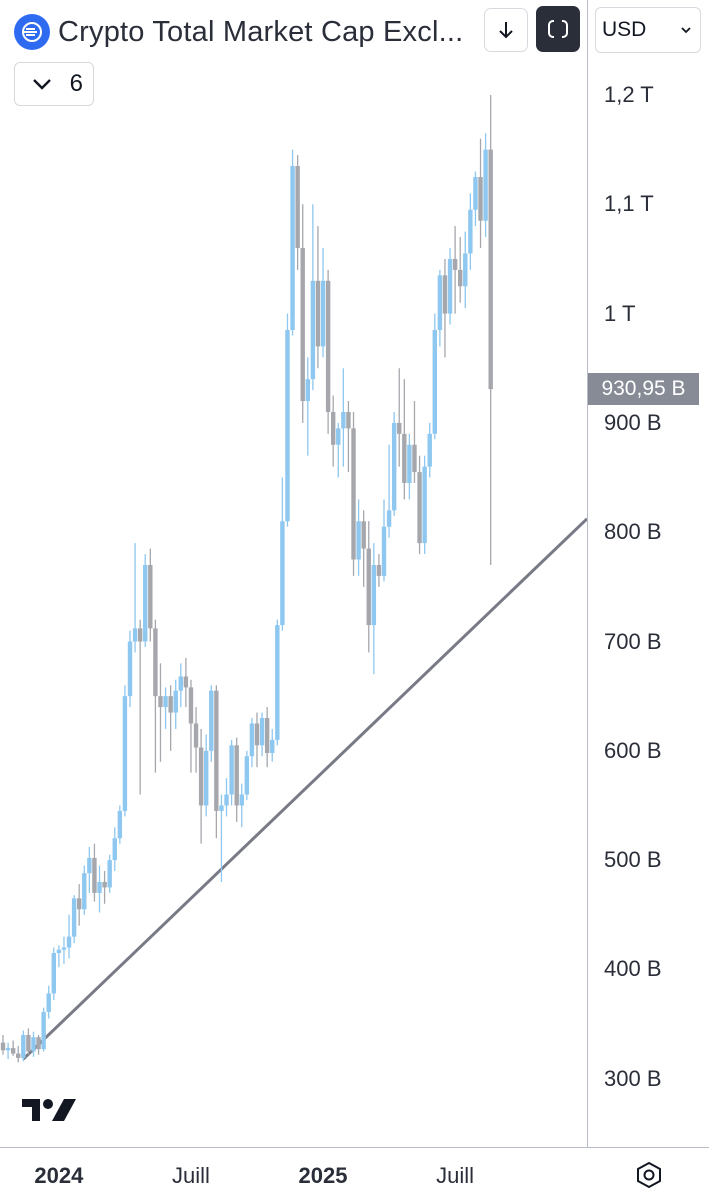  I want to click on time-axis: 2024 Juill 2025 Juill, so click(354, 1174).